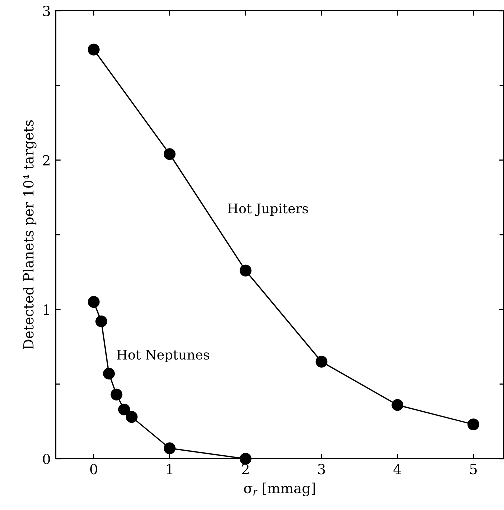  What do you see at coordinates (322, 469) in the screenshot?
I see `x-tick-label: 3` at bounding box center [322, 469].